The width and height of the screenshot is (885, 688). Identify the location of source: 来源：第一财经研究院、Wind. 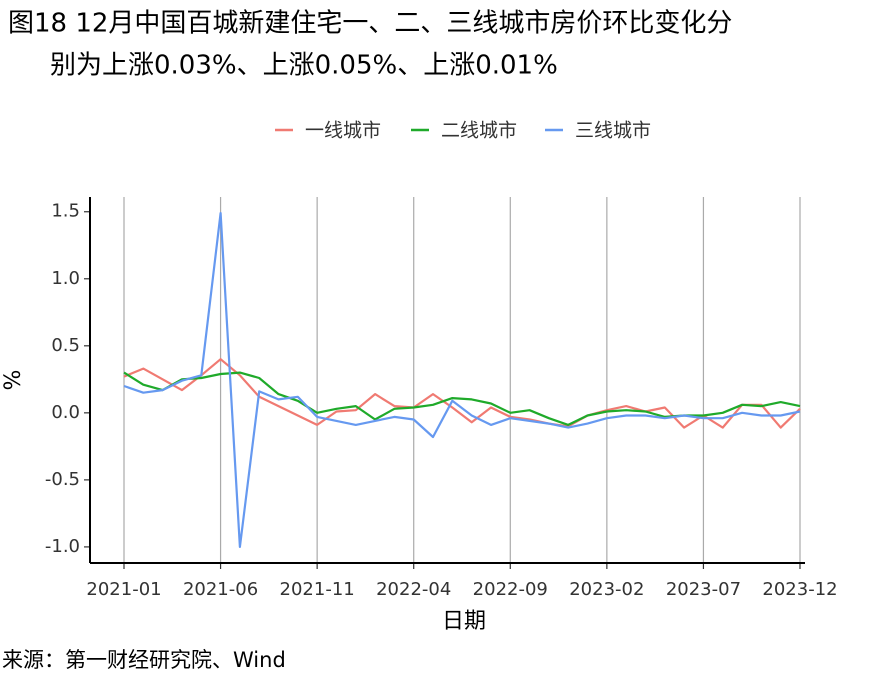
(144, 660).